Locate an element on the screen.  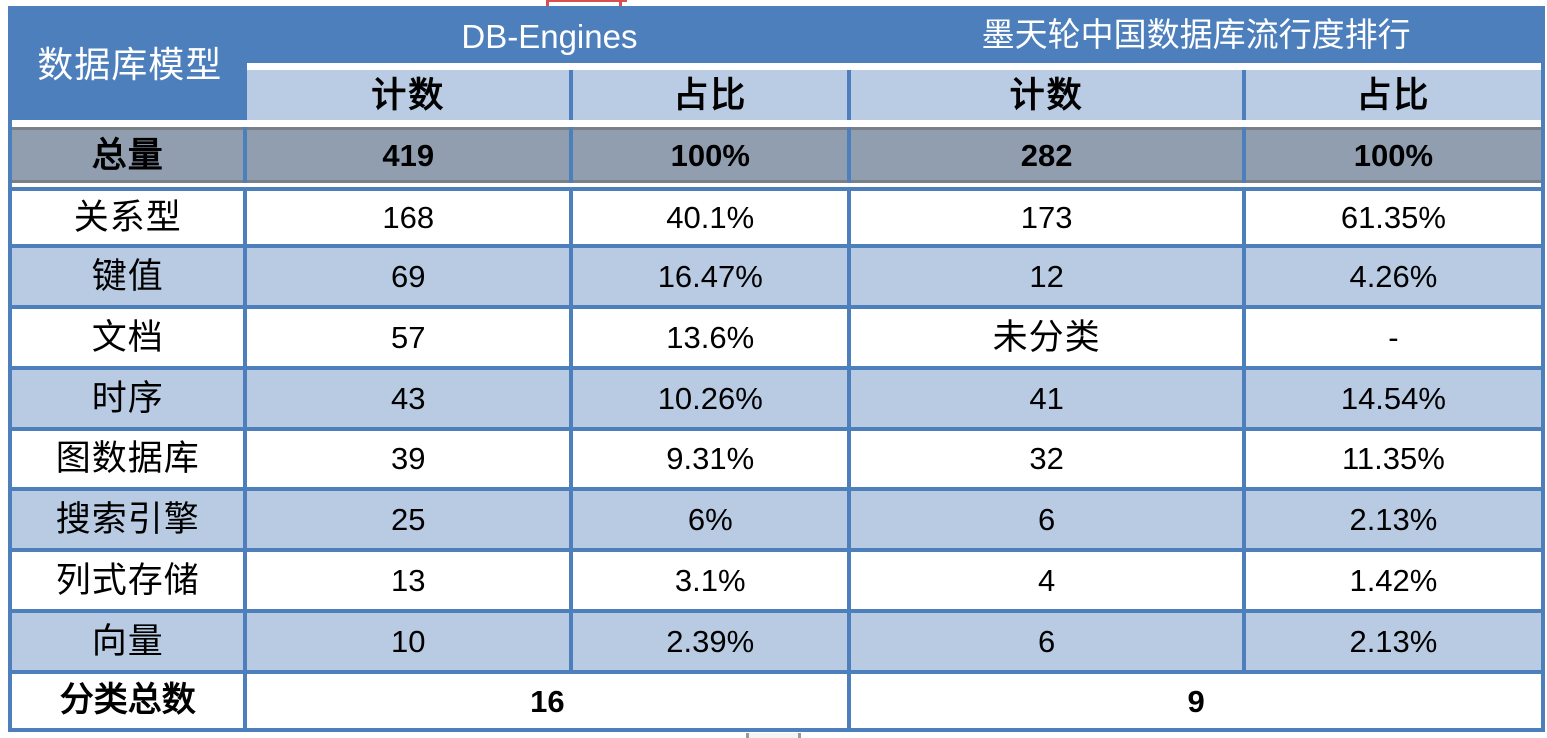
db-share-cell: 40.1% is located at coordinates (712, 217).